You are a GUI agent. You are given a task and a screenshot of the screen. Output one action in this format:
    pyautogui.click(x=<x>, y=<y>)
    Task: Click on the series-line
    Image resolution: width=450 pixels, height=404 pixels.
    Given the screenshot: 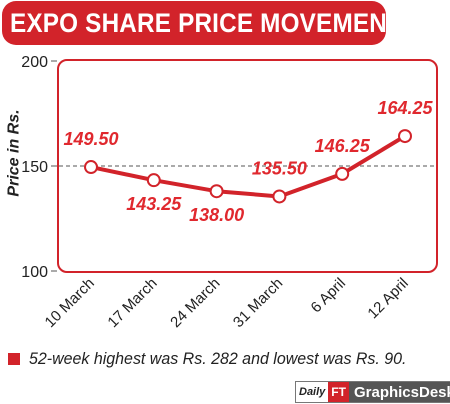 What is the action you would take?
    pyautogui.click(x=248, y=166)
    